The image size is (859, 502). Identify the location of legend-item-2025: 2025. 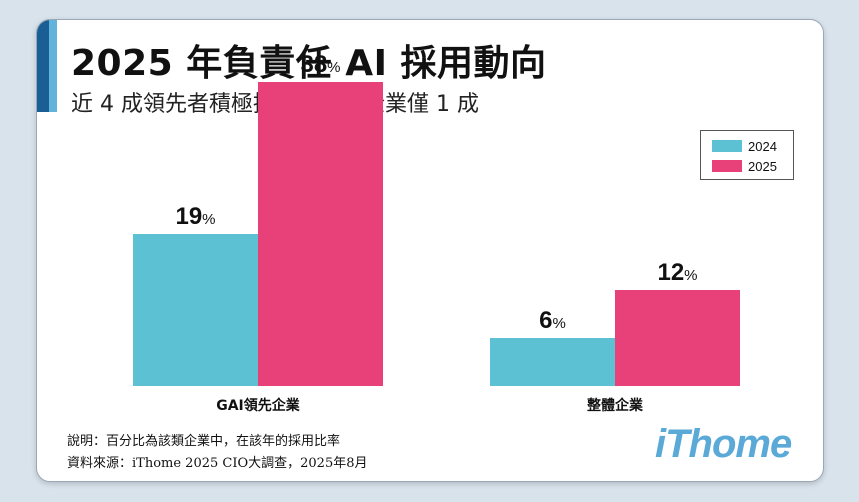
(744, 166).